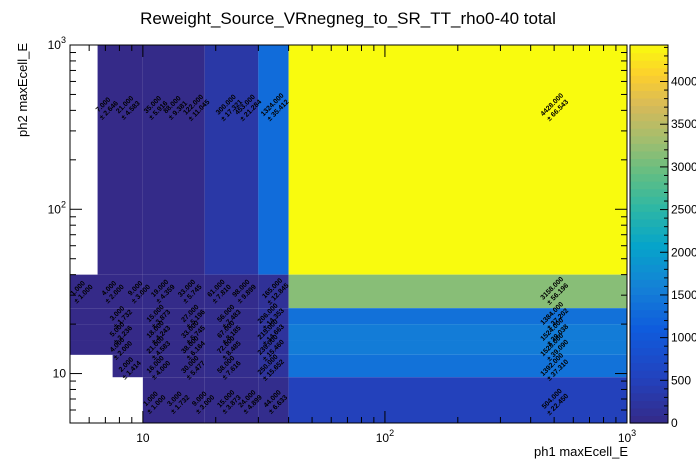 This screenshot has height=472, width=696. What do you see at coordinates (57, 207) in the screenshot?
I see `y-tick-label: 10²` at bounding box center [57, 207].